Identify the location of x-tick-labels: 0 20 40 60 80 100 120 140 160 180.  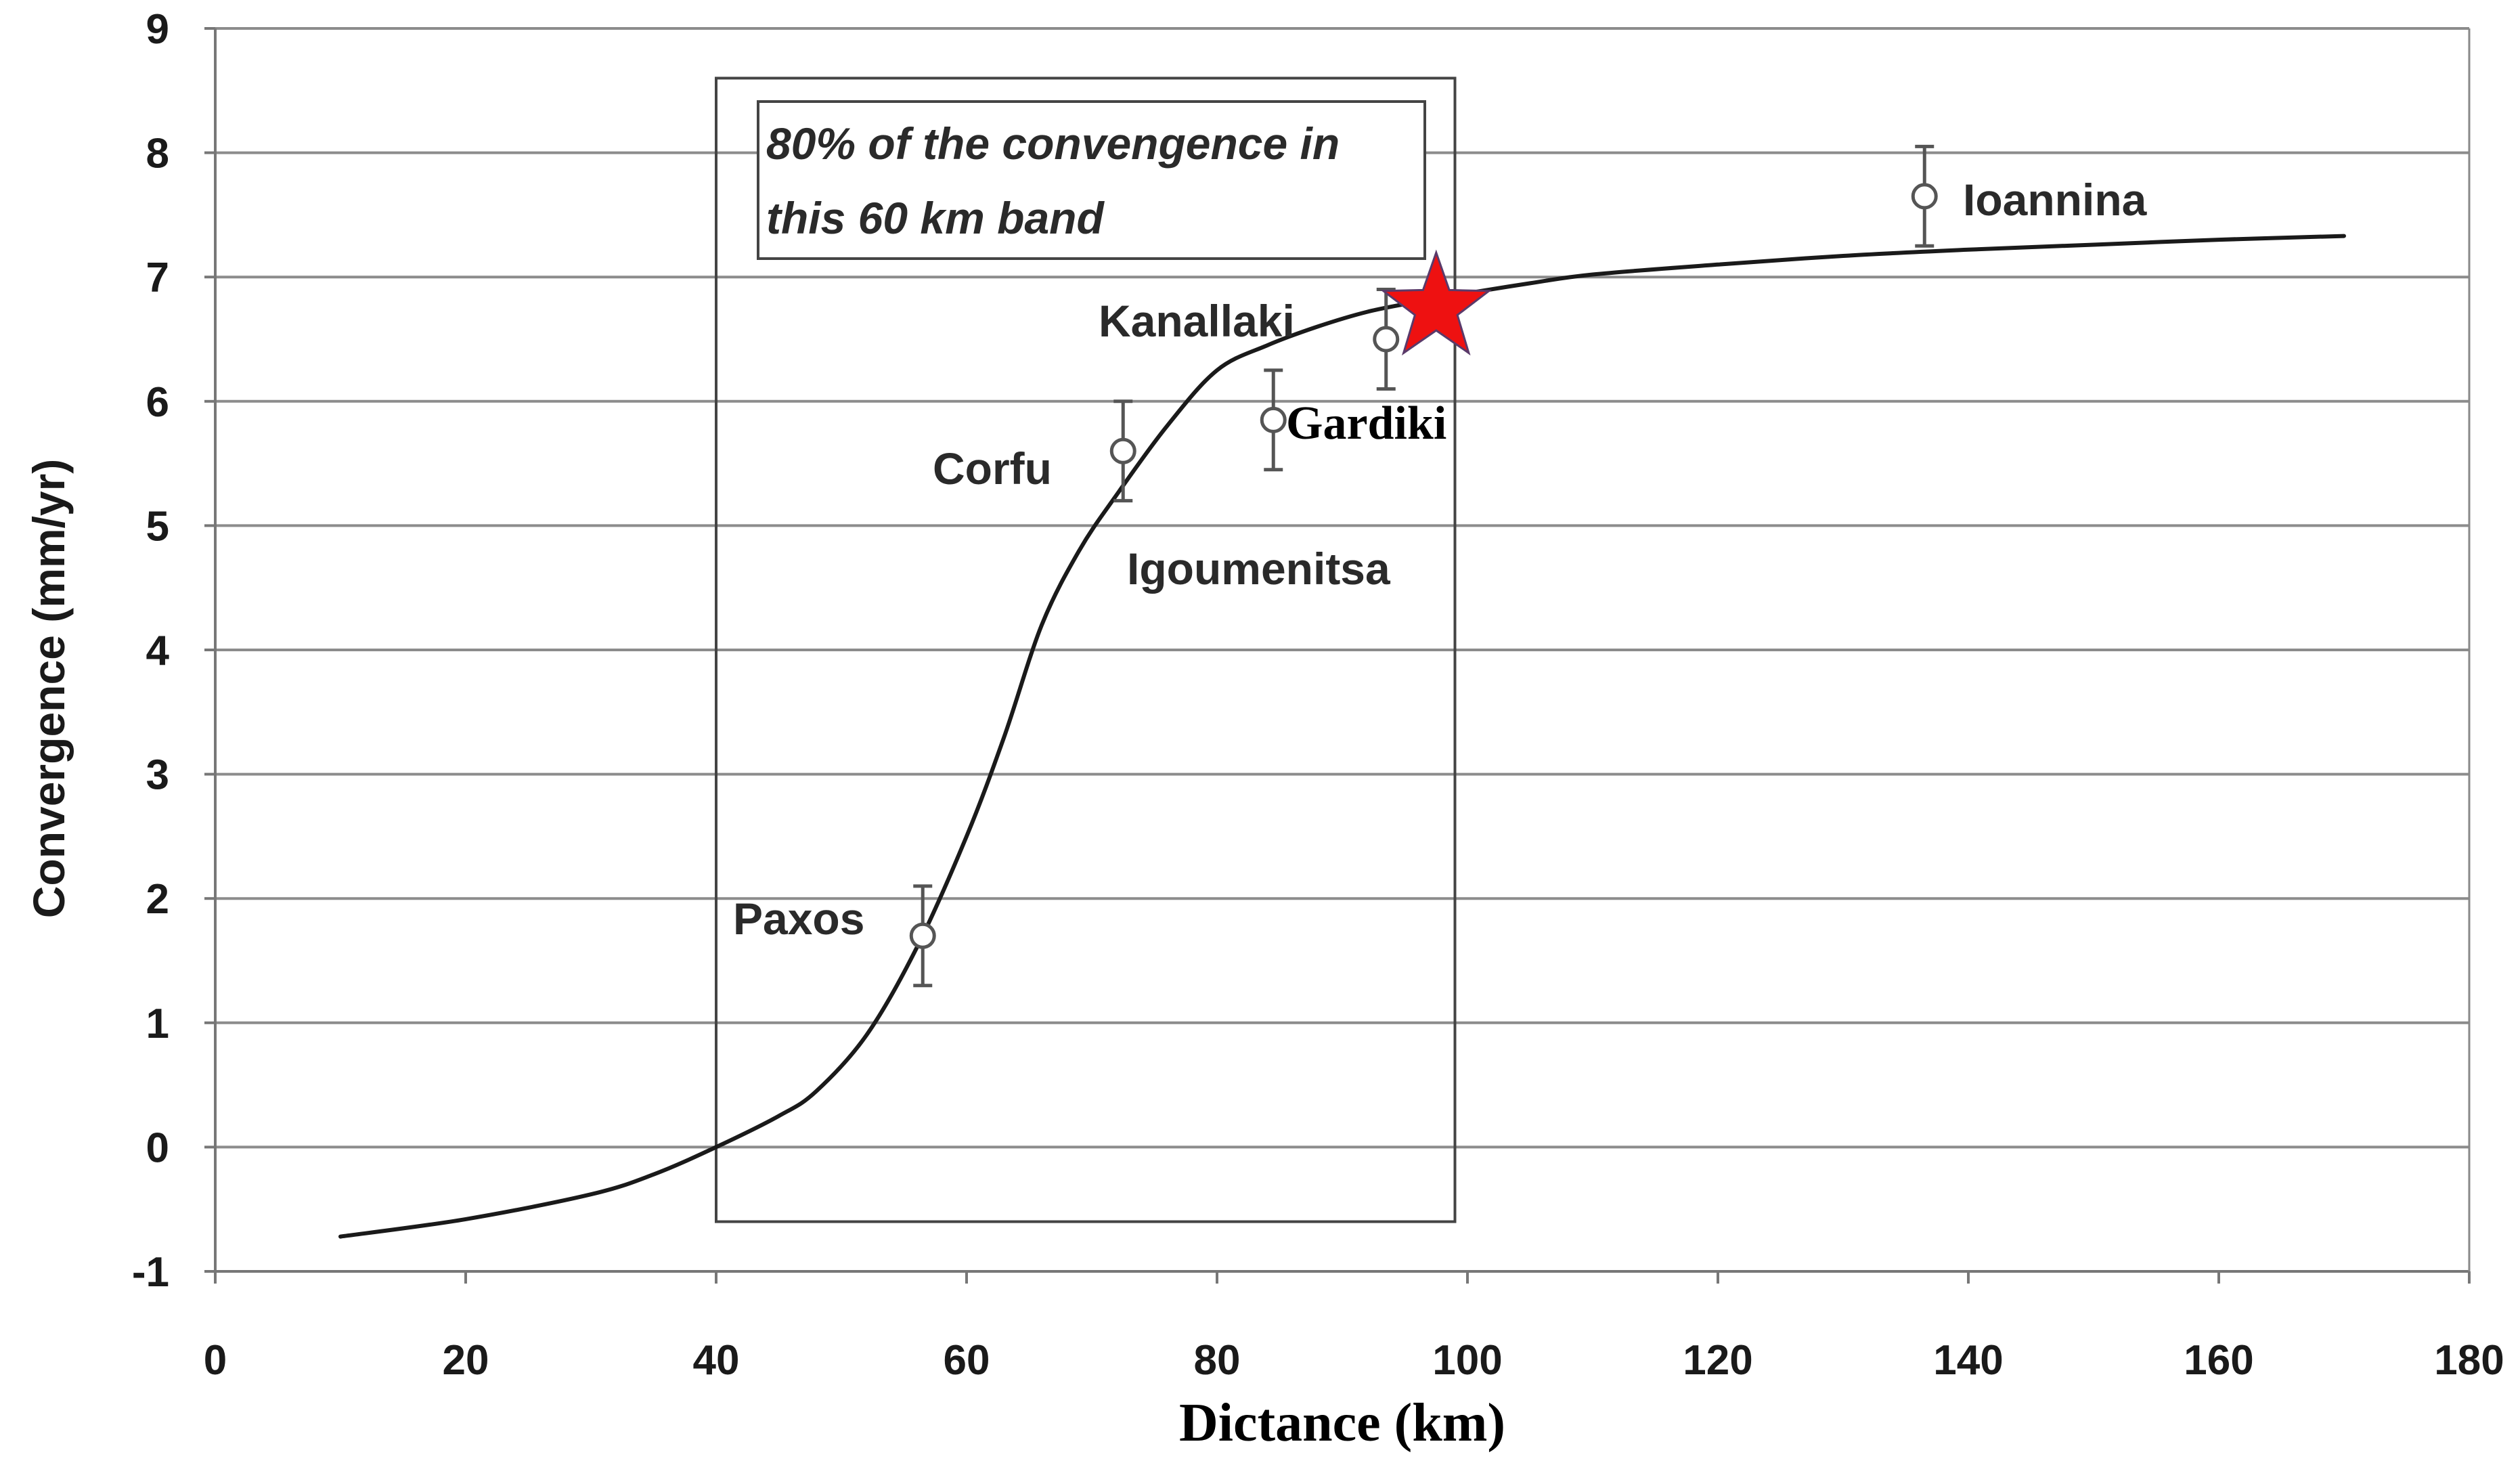
(1354, 1360).